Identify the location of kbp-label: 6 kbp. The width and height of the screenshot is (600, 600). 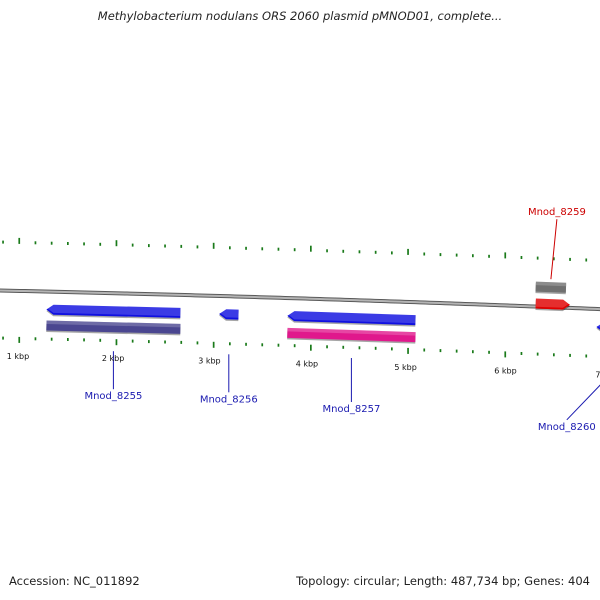
(505, 370).